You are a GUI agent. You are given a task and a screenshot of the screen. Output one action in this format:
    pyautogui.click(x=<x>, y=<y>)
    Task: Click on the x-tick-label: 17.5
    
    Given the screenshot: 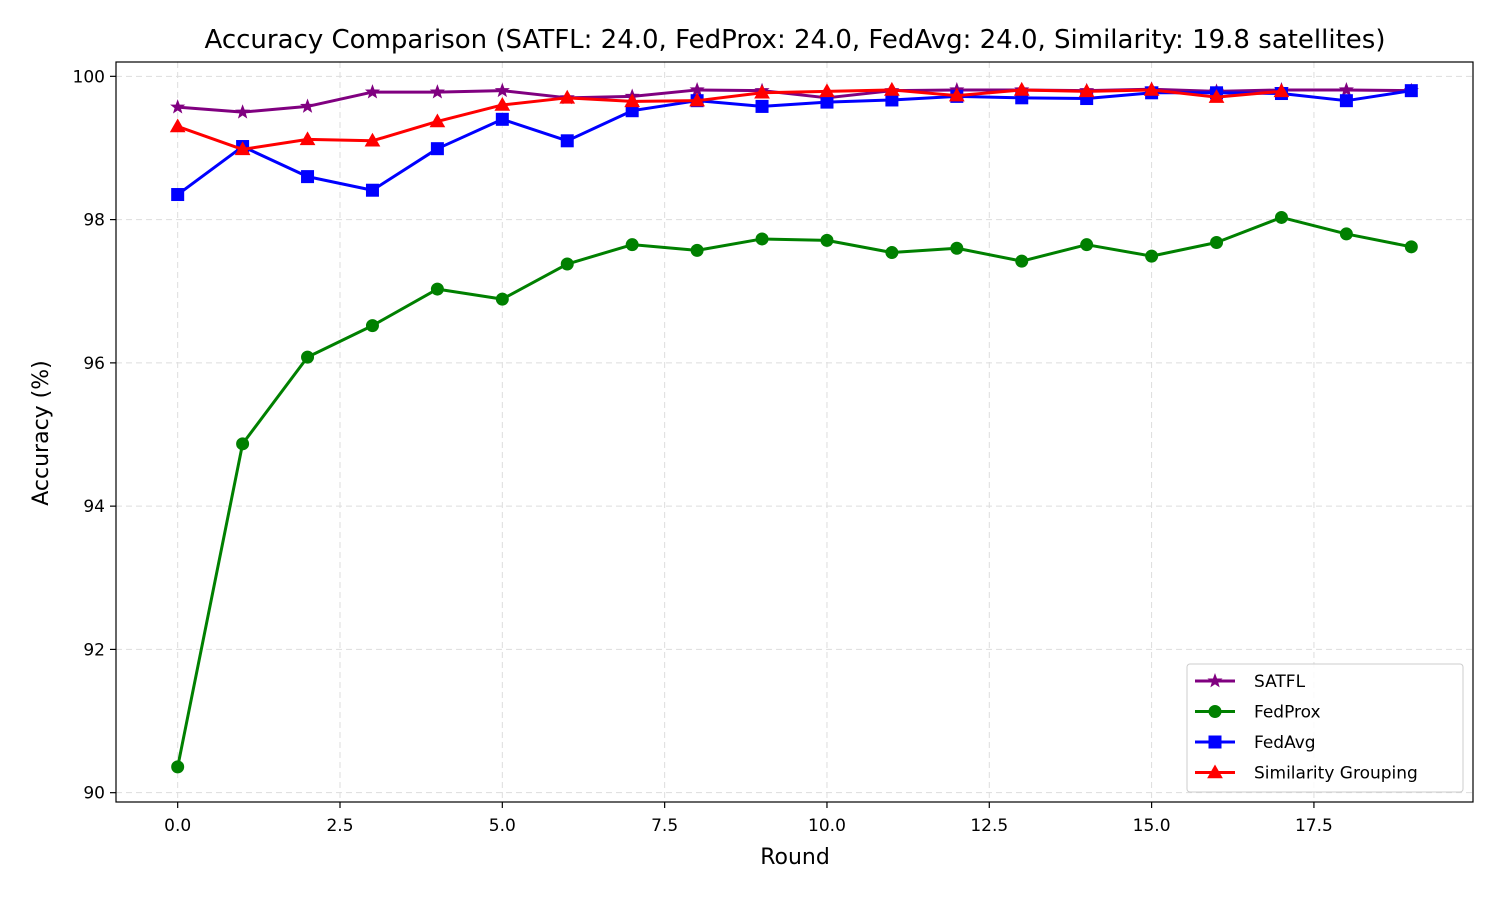 What is the action you would take?
    pyautogui.click(x=1314, y=826)
    